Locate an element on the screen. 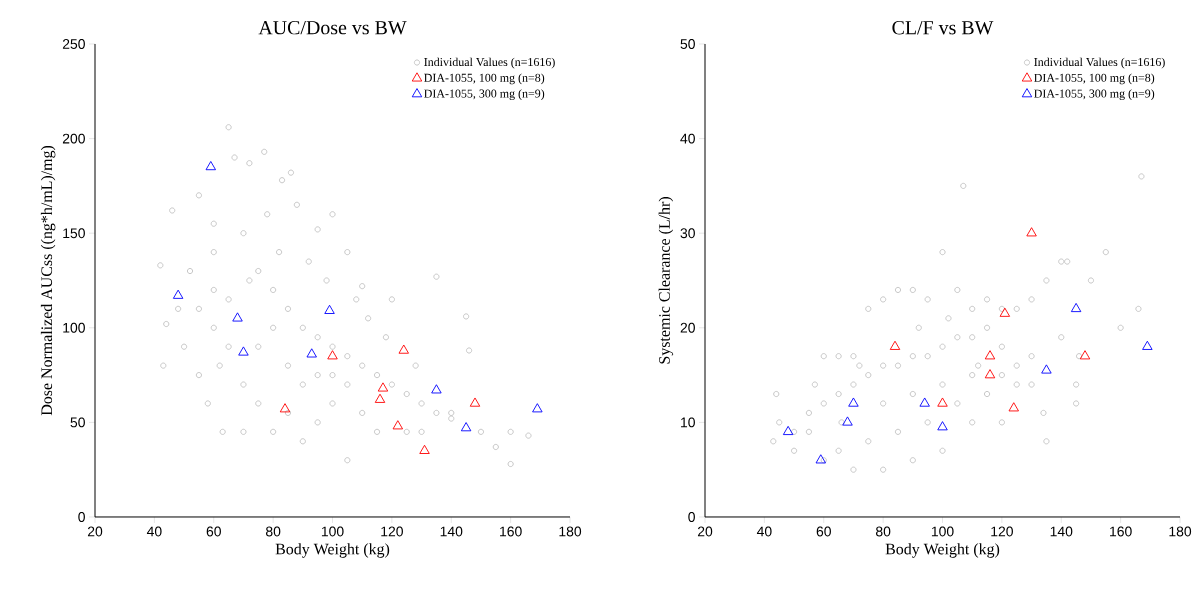 The image size is (1196, 596). y-axis-title: Dose Normalized AUCss ((ng*h/mL)/mg) is located at coordinates (48, 280).